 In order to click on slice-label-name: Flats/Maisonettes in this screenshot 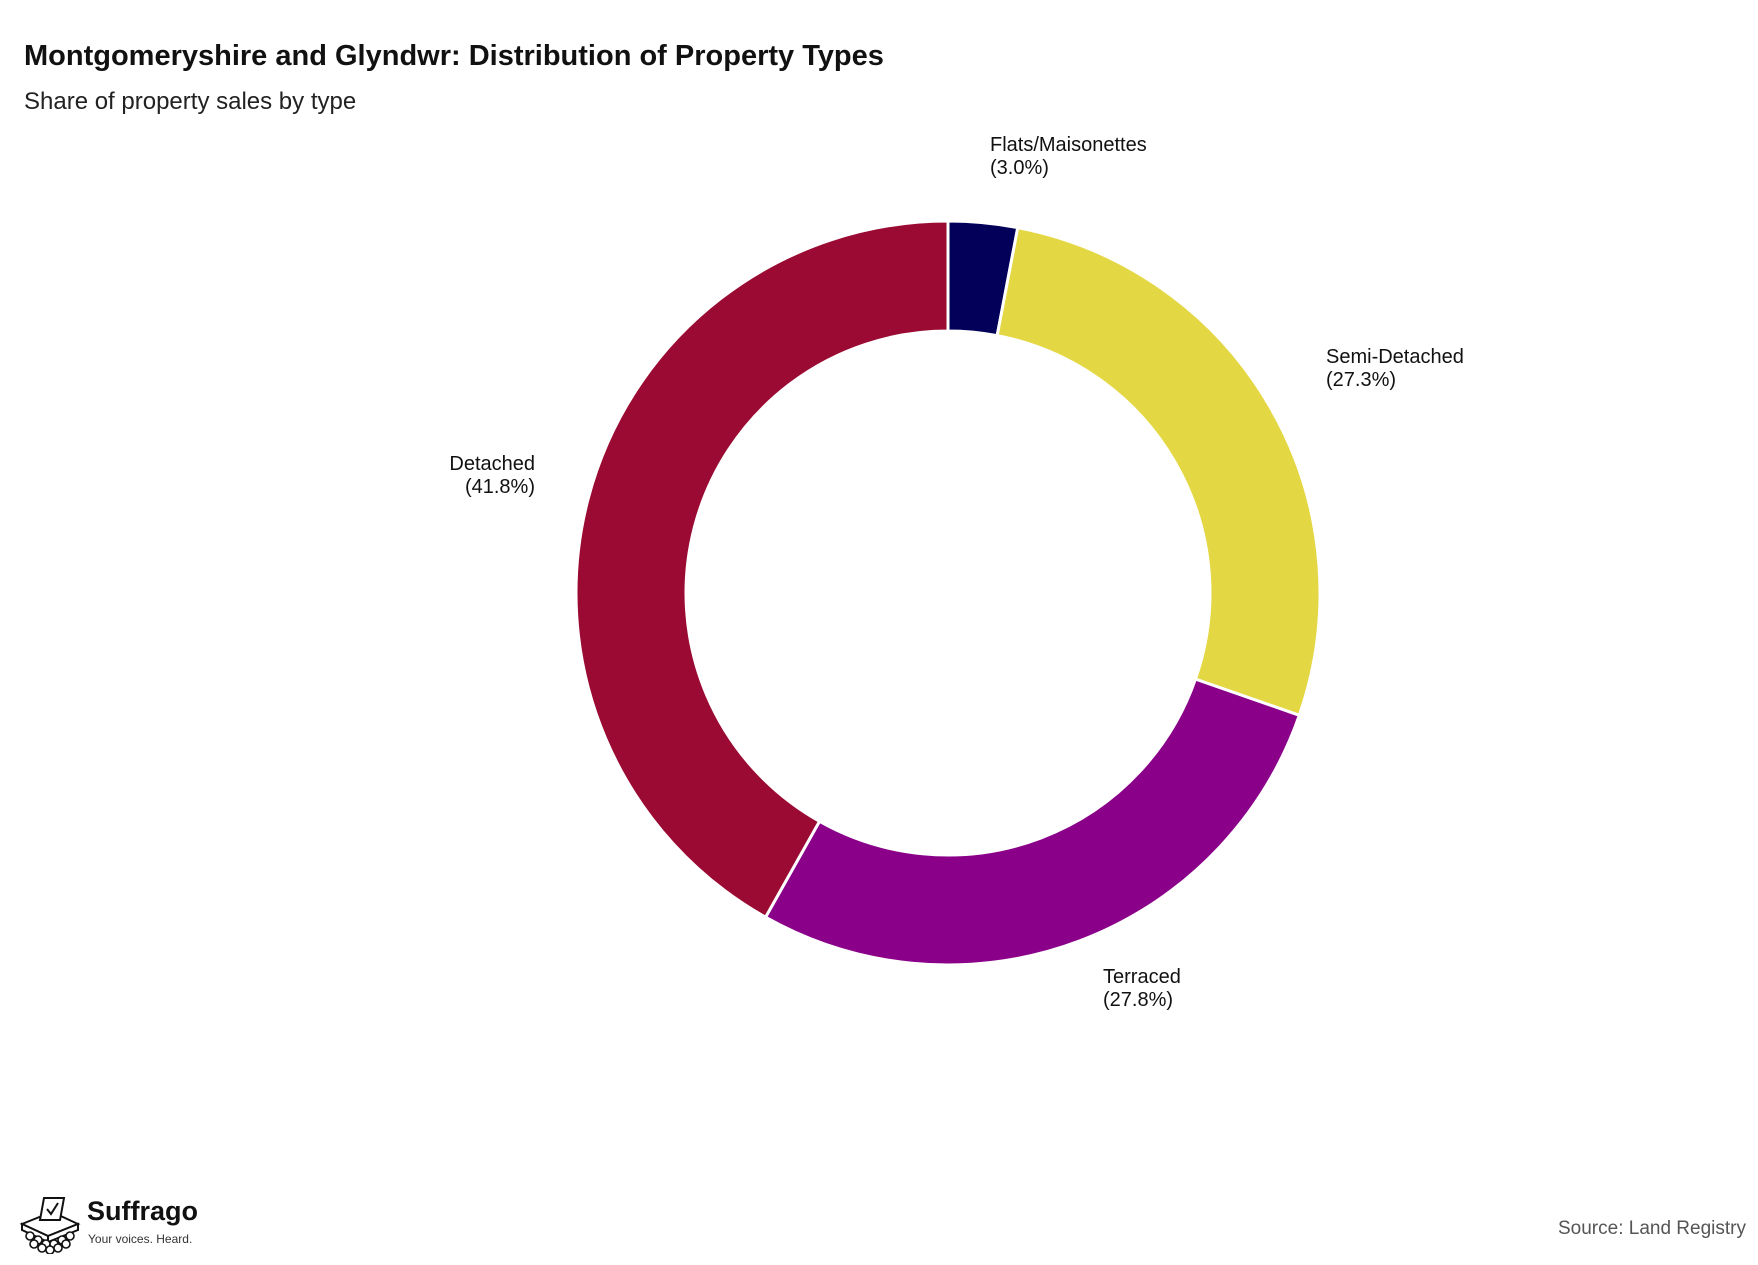, I will do `click(1068, 145)`.